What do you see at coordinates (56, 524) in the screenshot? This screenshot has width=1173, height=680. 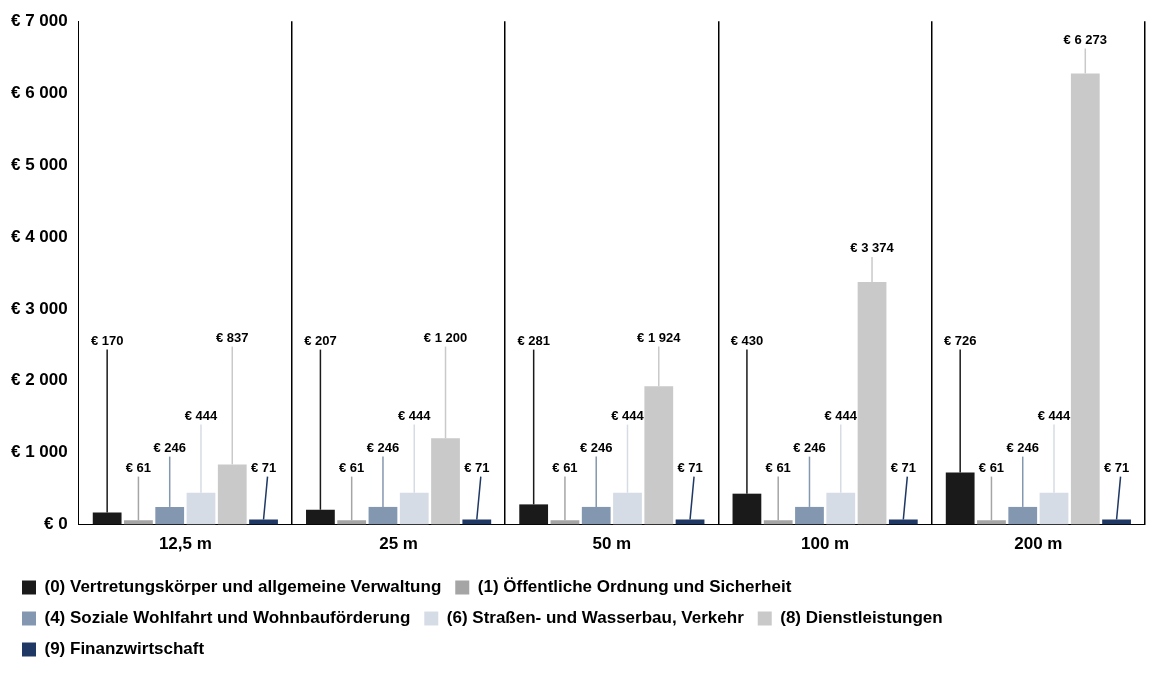 I see `y-tick-label: € 0` at bounding box center [56, 524].